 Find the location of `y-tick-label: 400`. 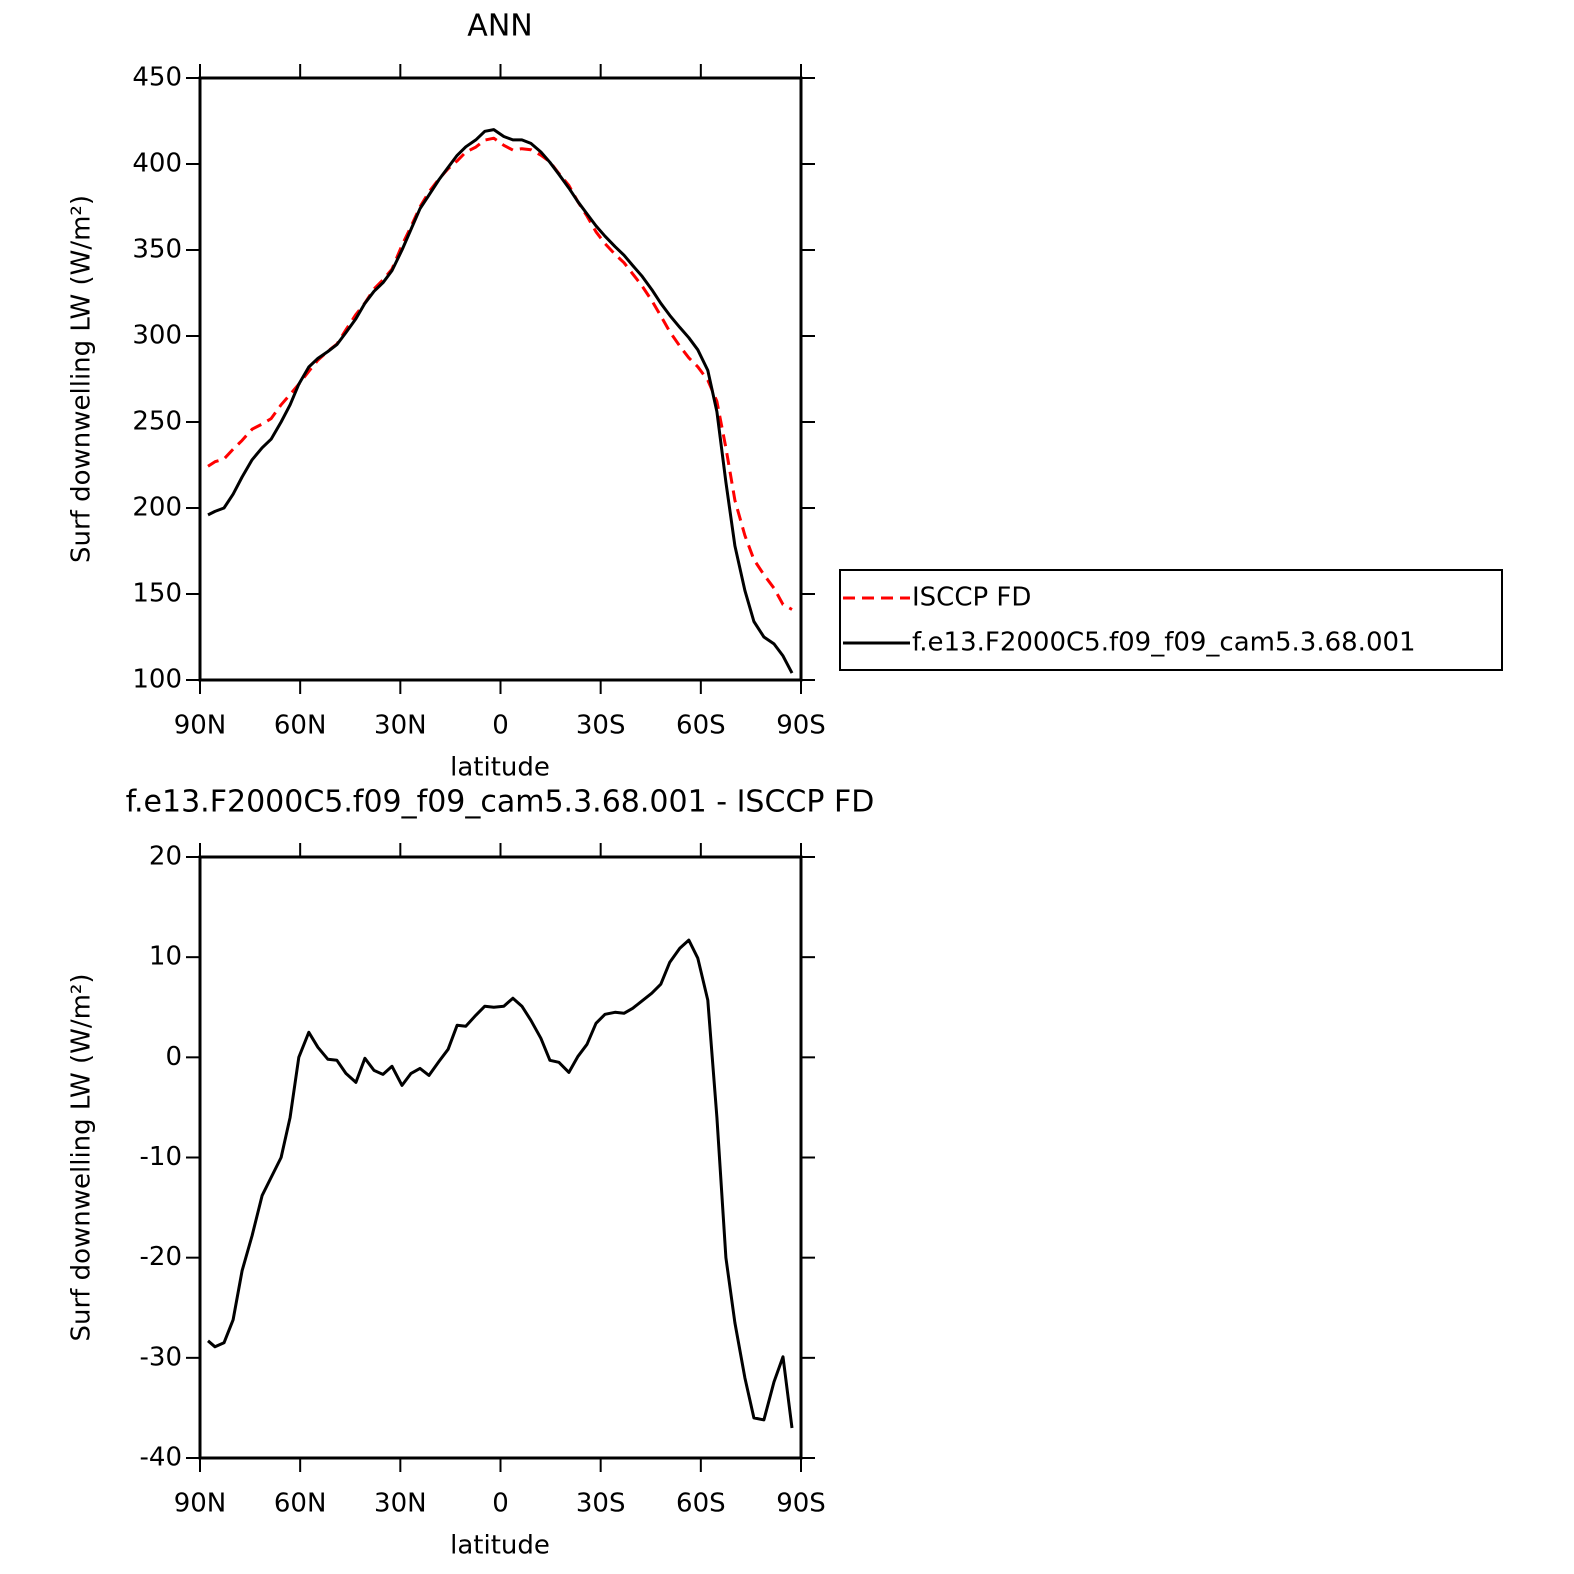

y-tick-label: 400 is located at coordinates (157, 164).